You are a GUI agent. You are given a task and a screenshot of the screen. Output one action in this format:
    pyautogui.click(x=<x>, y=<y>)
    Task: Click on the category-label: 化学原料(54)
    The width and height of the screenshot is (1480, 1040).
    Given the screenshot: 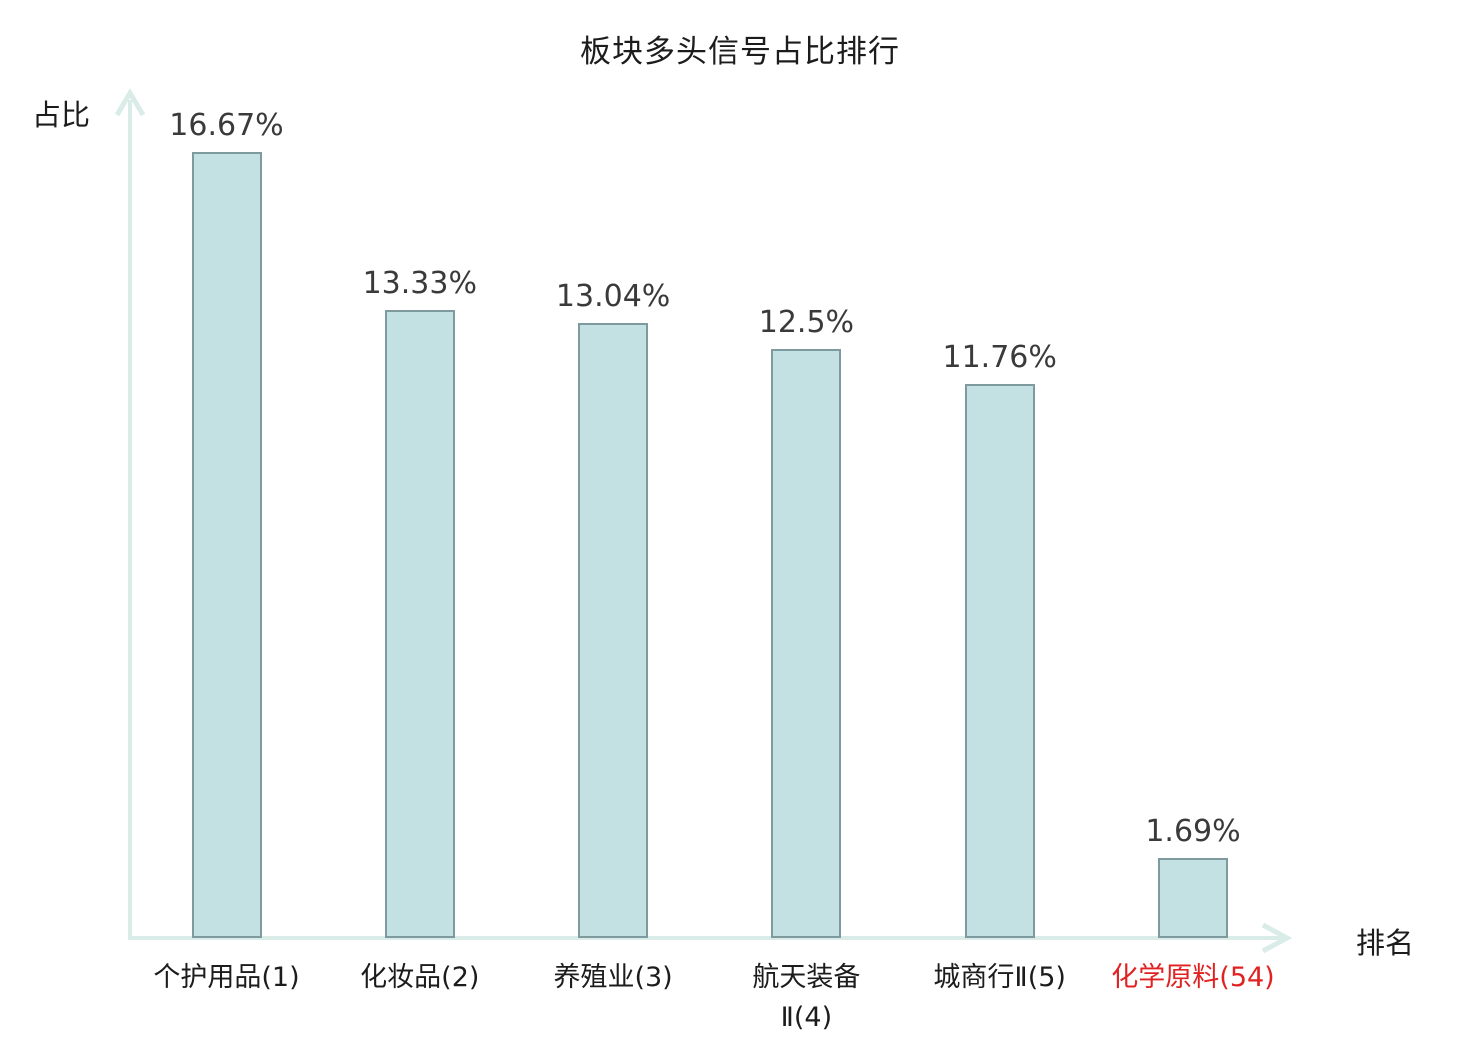 What is the action you would take?
    pyautogui.click(x=1193, y=977)
    